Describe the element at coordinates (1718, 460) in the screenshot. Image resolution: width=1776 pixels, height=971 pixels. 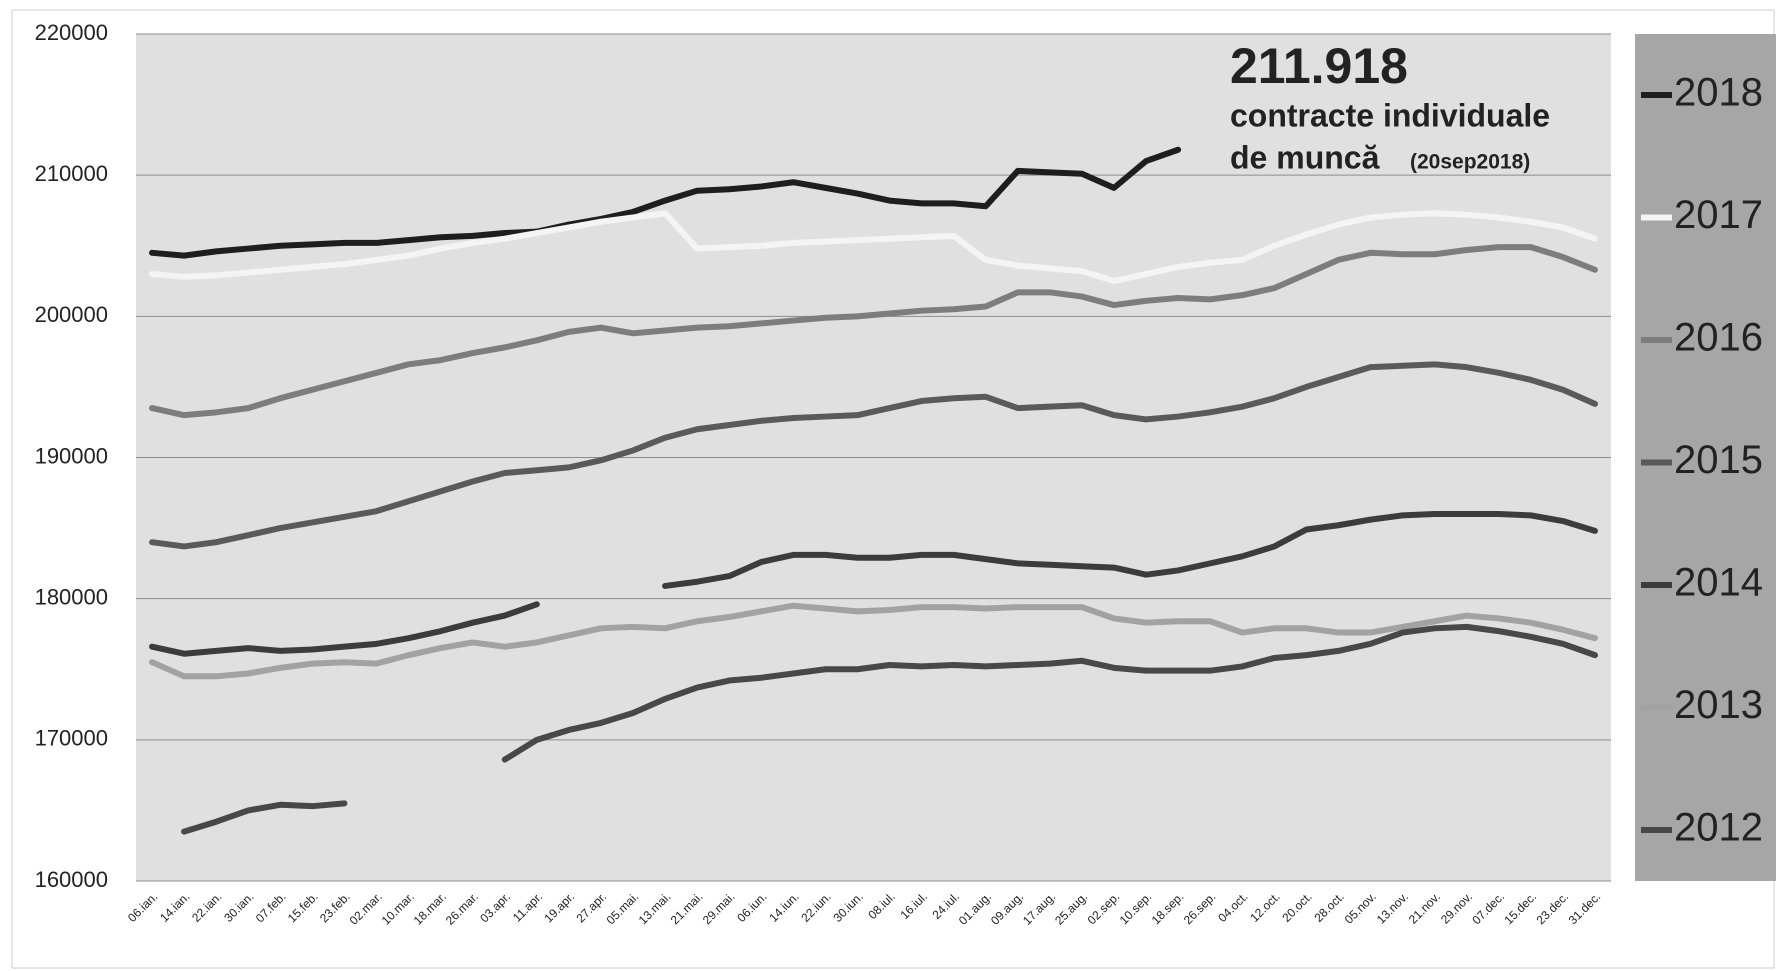
I see `legend-label: 2015` at that location.